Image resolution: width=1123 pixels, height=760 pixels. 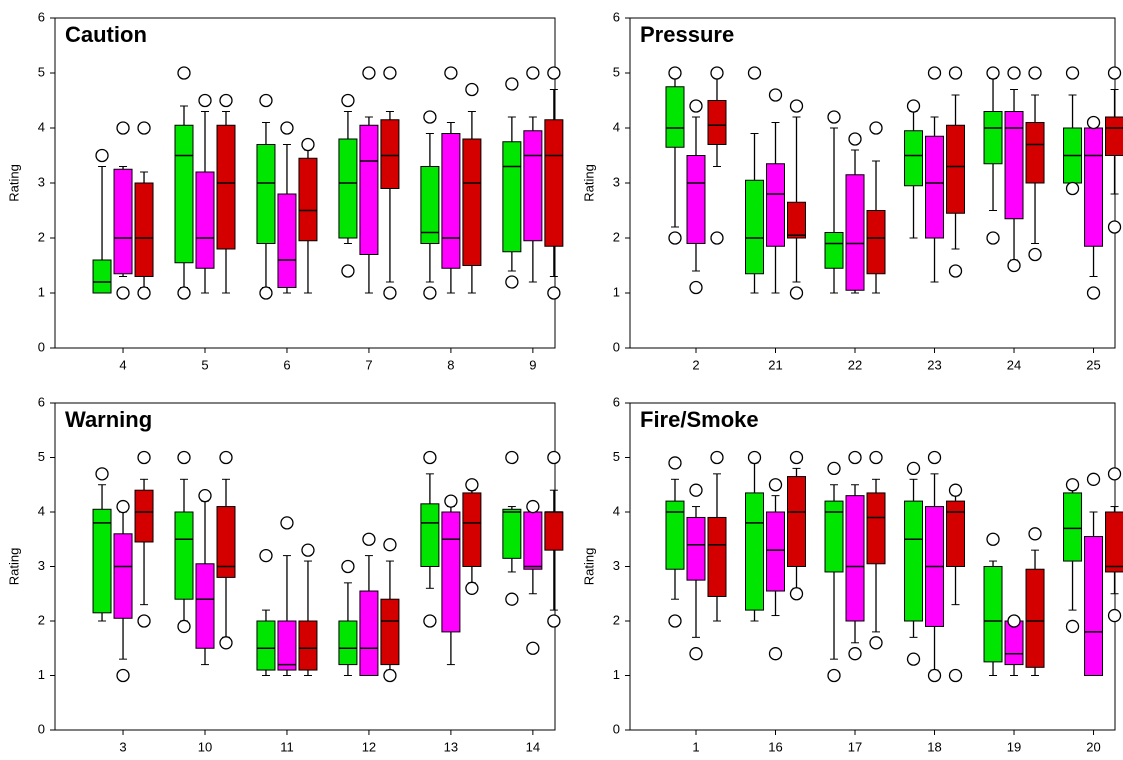 What do you see at coordinates (451, 746) in the screenshot?
I see `x-tick-label: 13` at bounding box center [451, 746].